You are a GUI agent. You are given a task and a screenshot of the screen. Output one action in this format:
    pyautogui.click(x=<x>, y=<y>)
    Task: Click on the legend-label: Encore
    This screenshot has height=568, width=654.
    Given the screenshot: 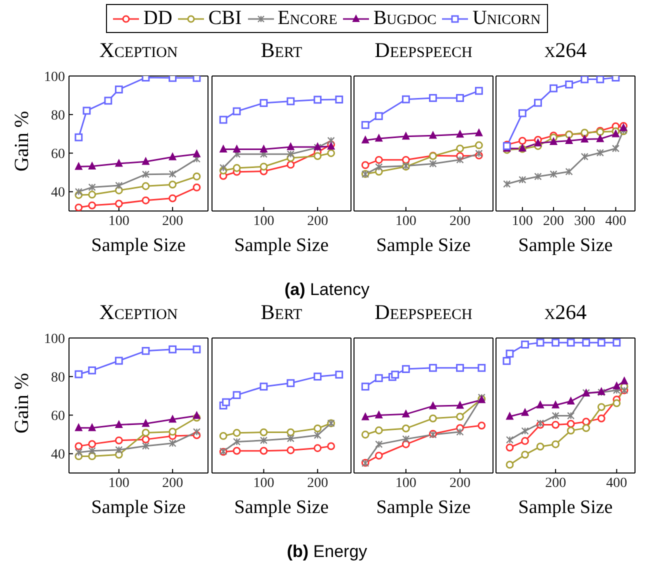 What is the action you would take?
    pyautogui.click(x=308, y=18)
    